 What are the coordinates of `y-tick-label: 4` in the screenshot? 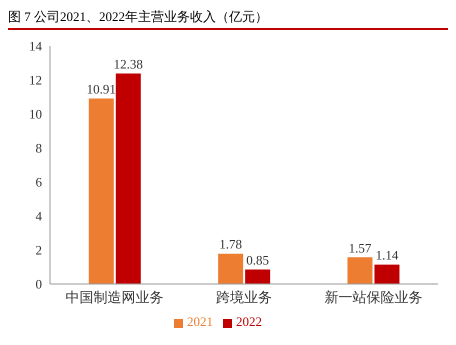 It's located at (39, 216).